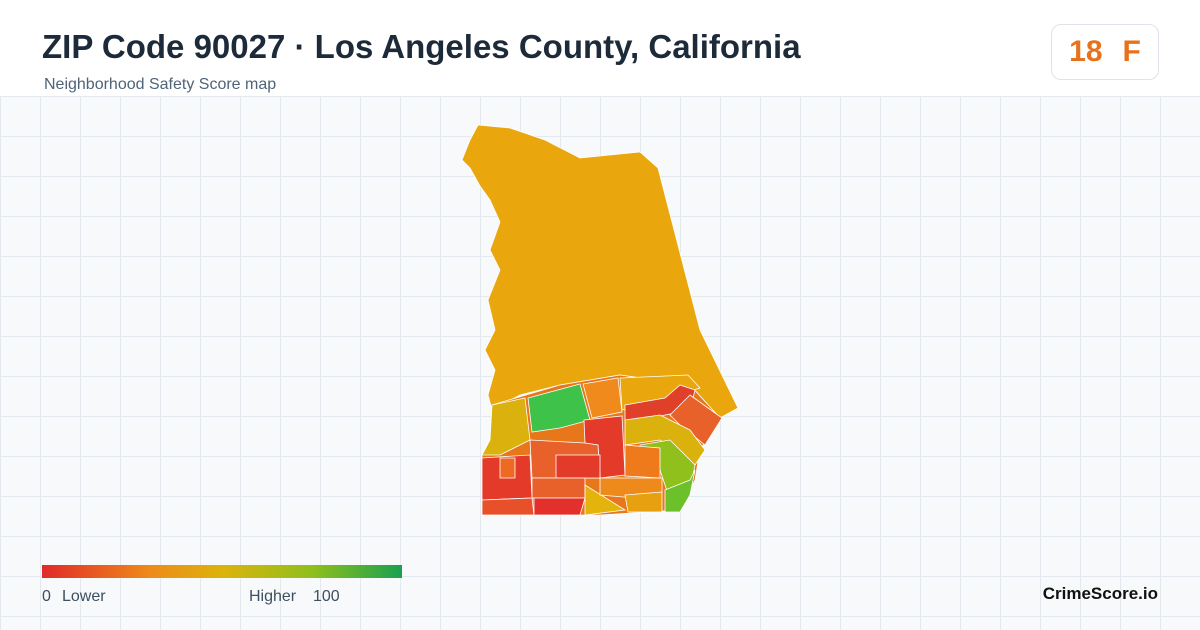  I want to click on legend-max: 100, so click(326, 596).